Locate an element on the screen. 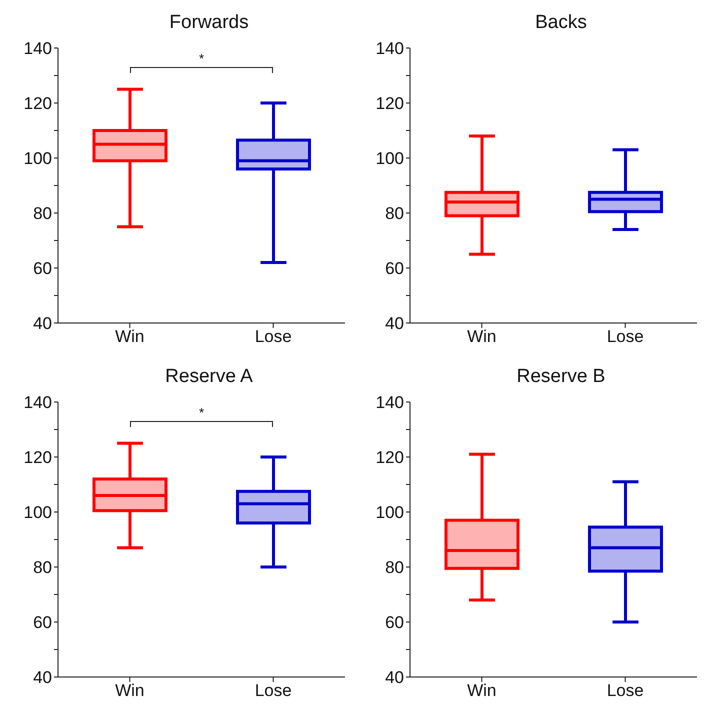  chart-title: Reserve B is located at coordinates (561, 377).